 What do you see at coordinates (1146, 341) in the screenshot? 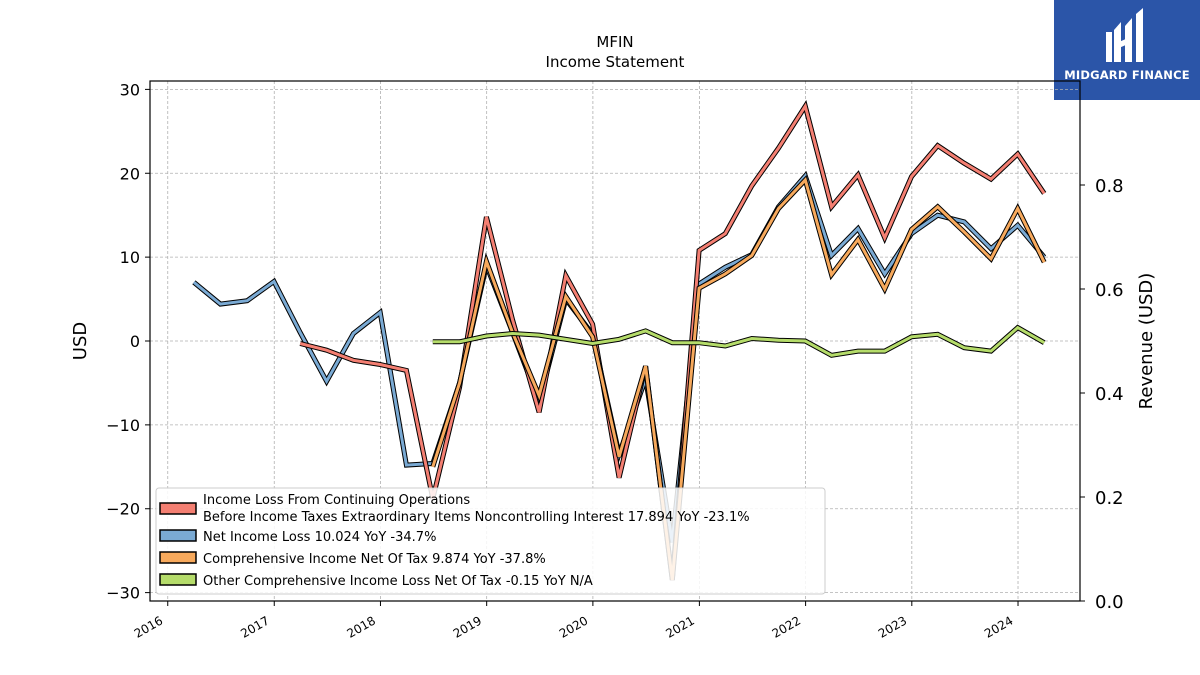
I see `y-axis-right-label: Revenue (USD)` at bounding box center [1146, 341].